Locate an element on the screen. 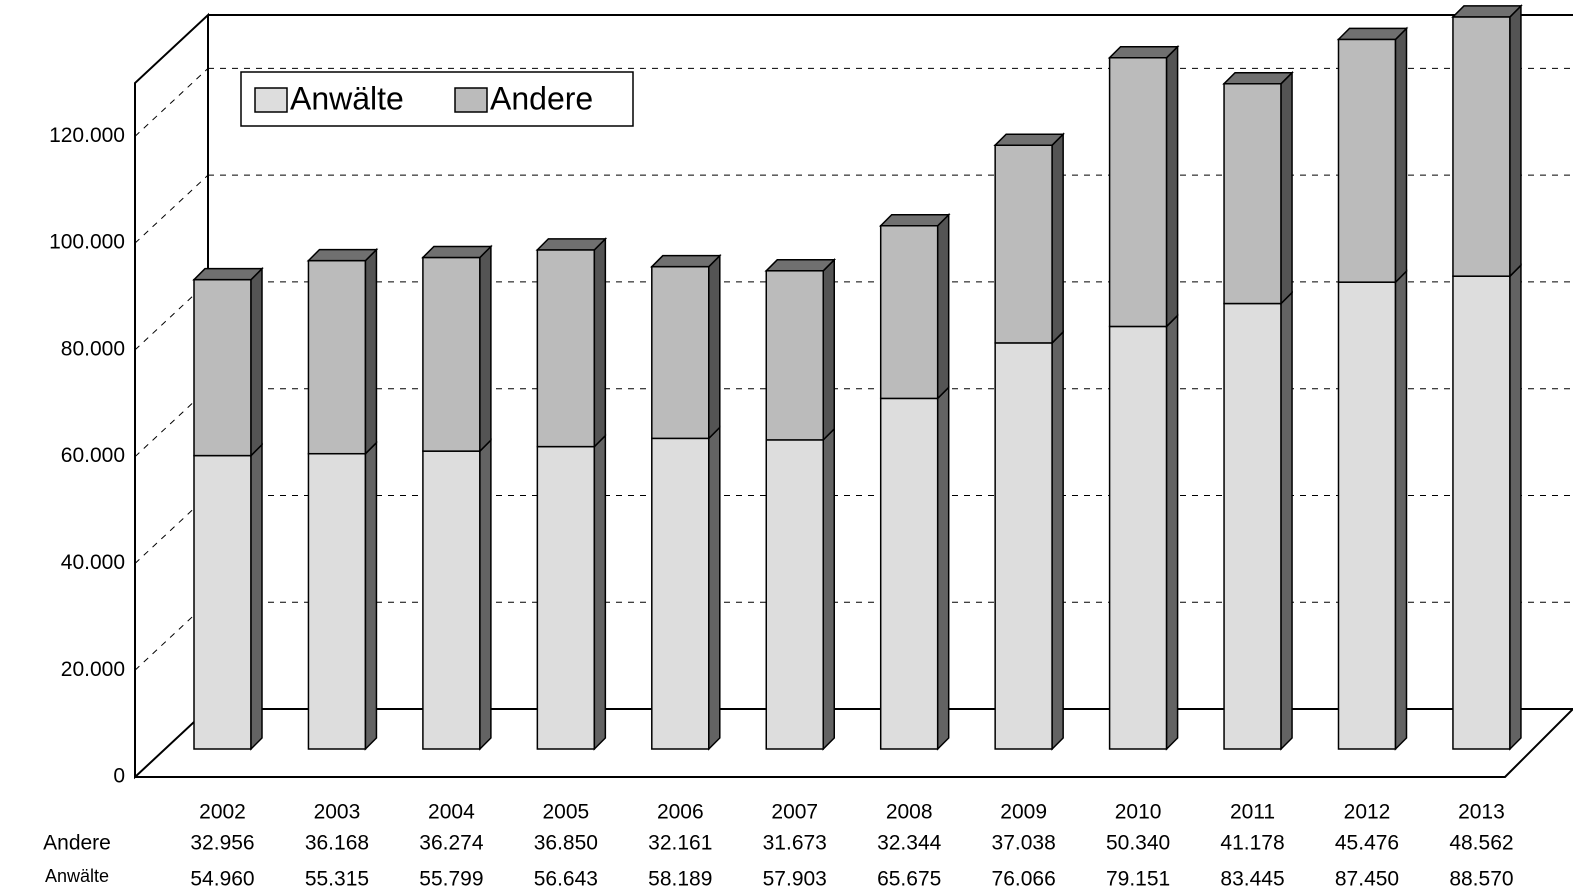  table-value: 56.643 is located at coordinates (566, 879).